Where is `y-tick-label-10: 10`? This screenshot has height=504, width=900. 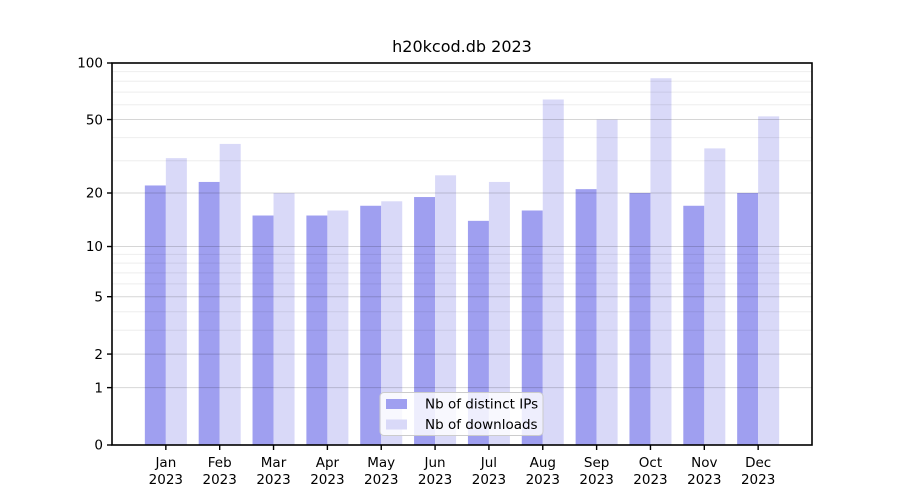
y-tick-label-10: 10 is located at coordinates (94, 247).